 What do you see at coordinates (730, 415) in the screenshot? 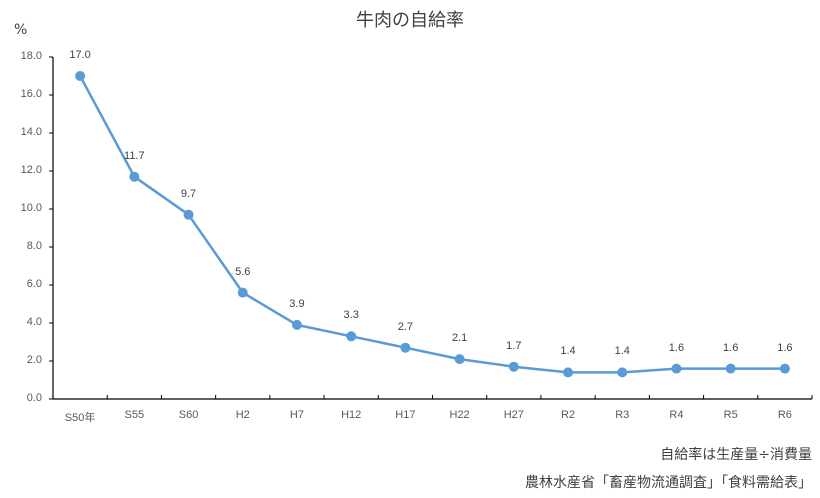
I see `x-tick-label: R5` at bounding box center [730, 415].